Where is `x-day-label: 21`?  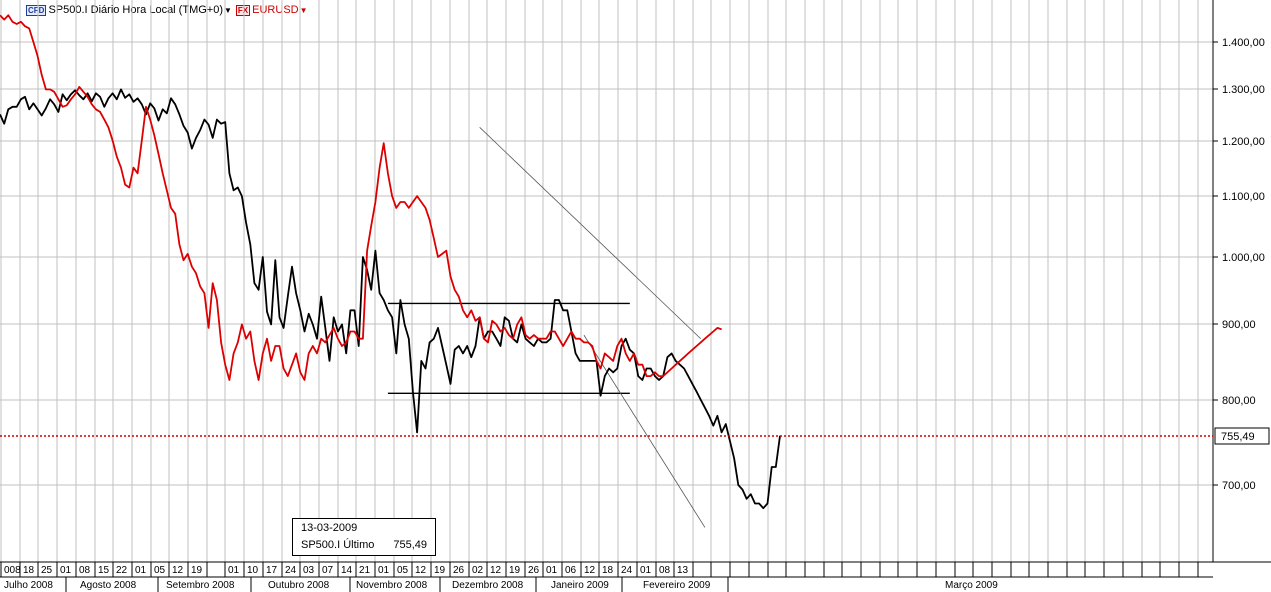 x-day-label: 21 is located at coordinates (365, 570).